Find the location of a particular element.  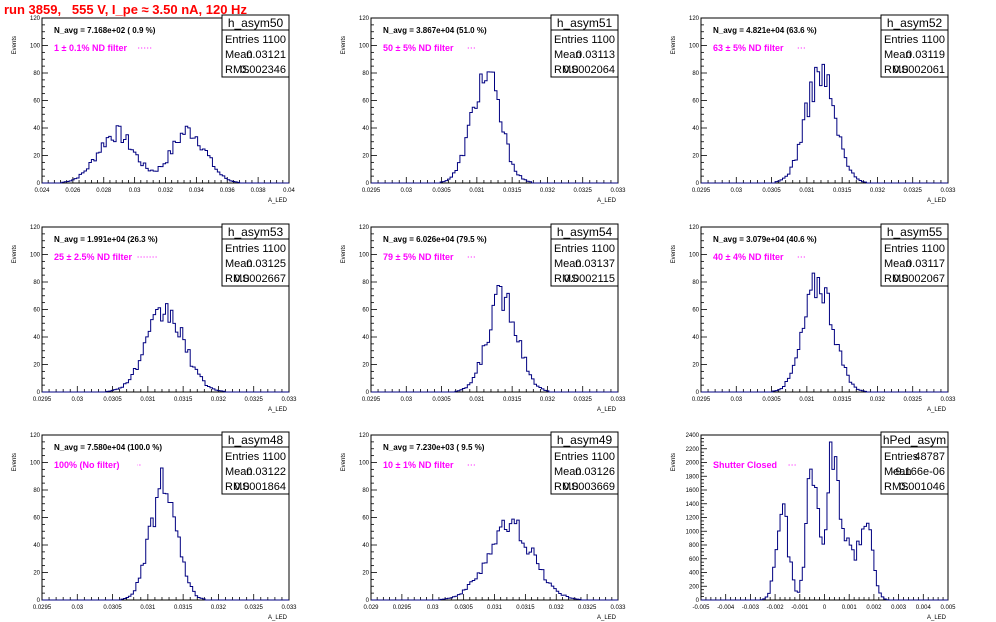

x-tick-label: 0.004 is located at coordinates (924, 608).